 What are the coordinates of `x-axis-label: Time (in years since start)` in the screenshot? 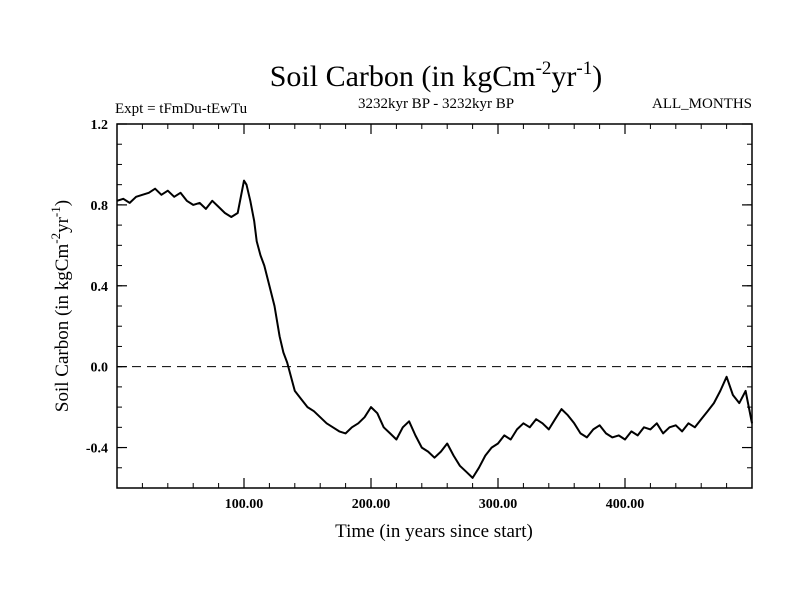 It's located at (434, 531).